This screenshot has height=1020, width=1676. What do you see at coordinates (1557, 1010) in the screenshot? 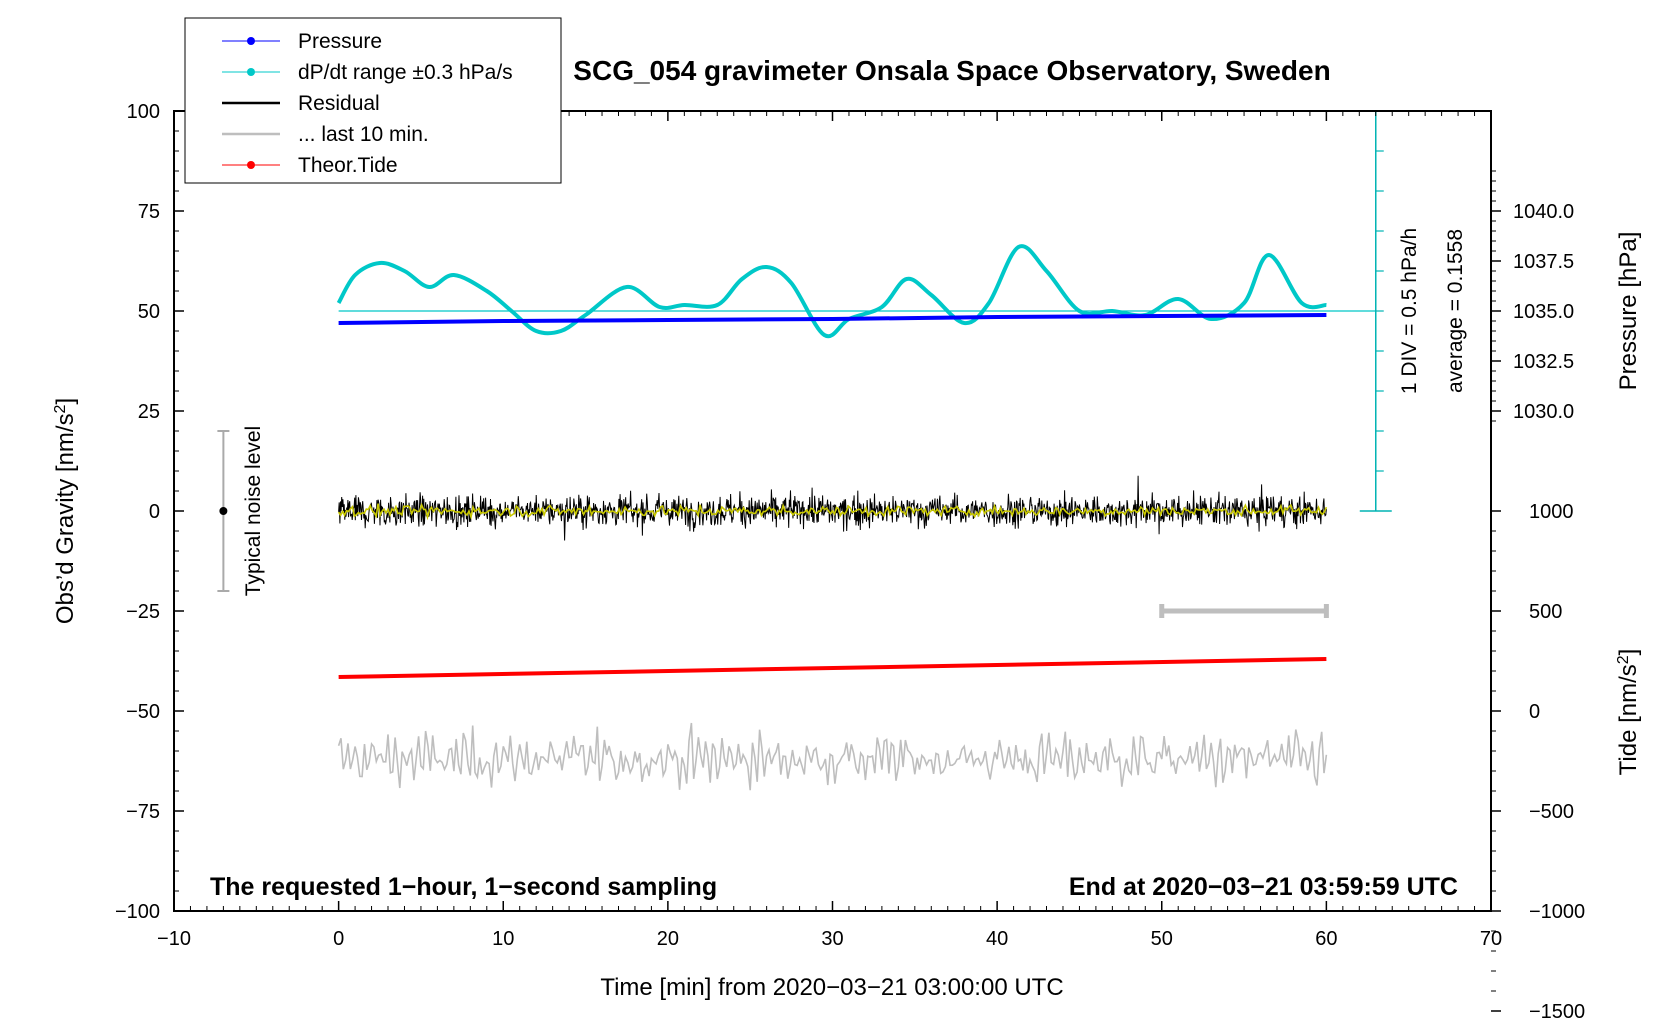
I see `tide-tick-label: −1500` at bounding box center [1557, 1010].